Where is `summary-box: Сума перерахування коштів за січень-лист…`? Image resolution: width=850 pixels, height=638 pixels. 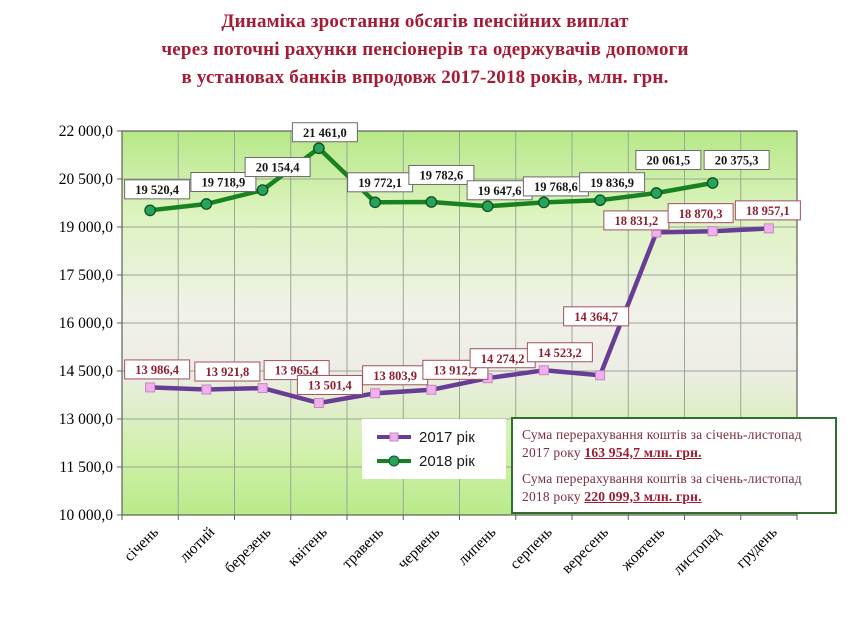 summary-box: Сума перерахування коштів за січень-лист… is located at coordinates (674, 465).